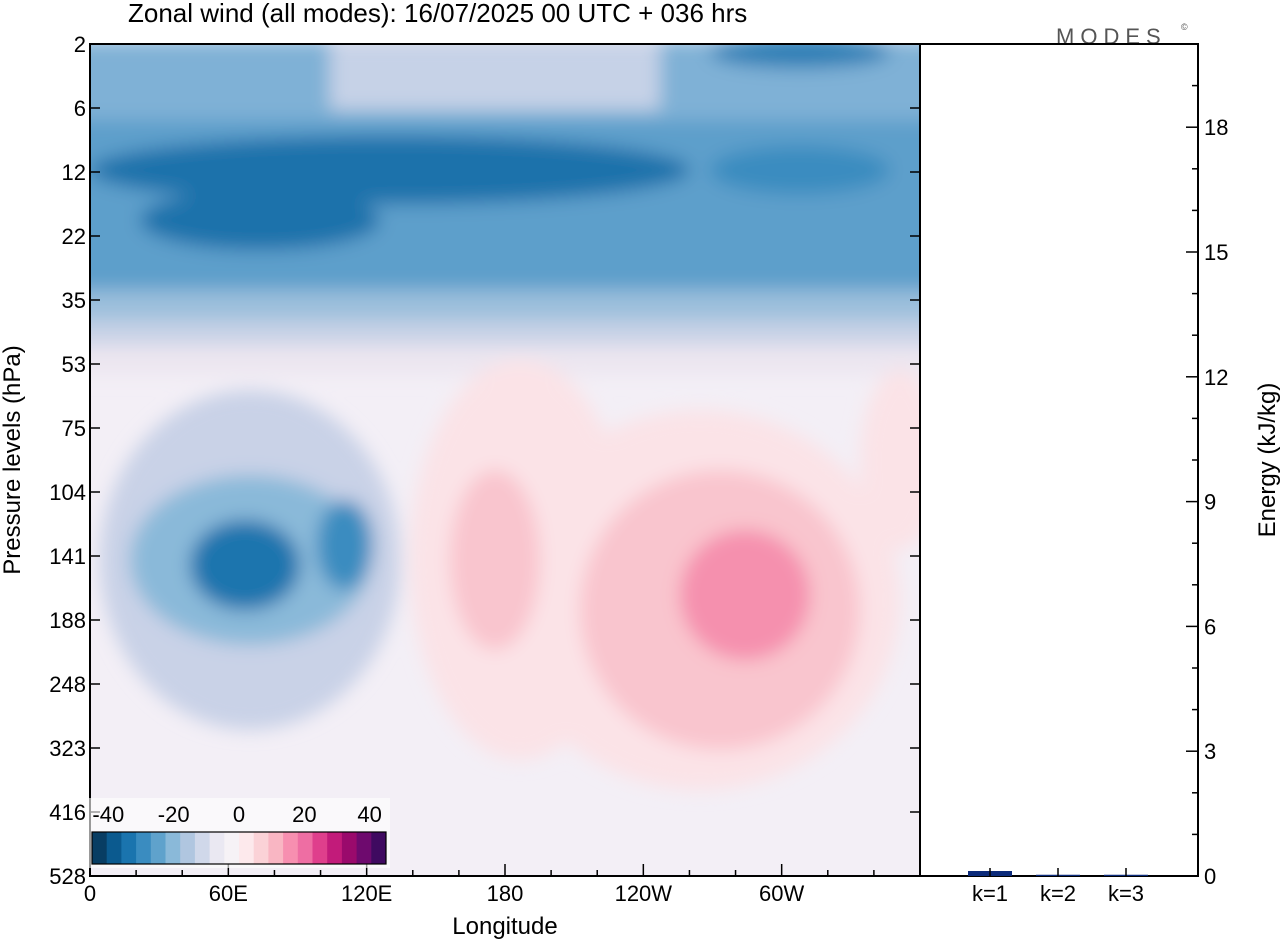  Describe the element at coordinates (74, 300) in the screenshot. I see `y-tick-label: 35` at that location.